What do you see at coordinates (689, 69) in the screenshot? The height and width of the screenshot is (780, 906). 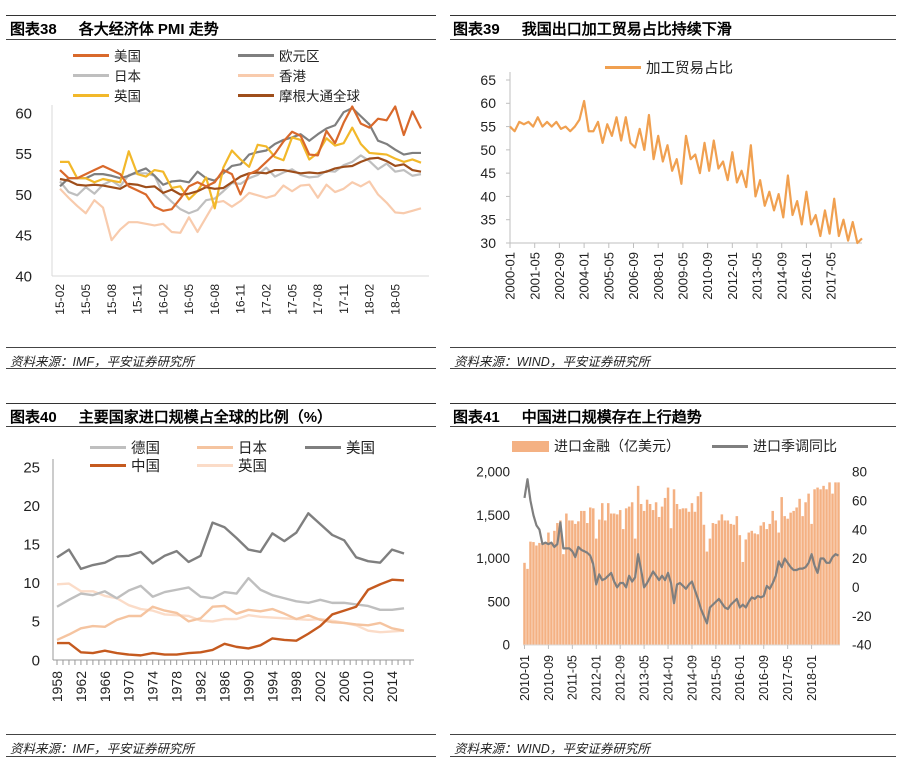 I see `legend-label: 加工贸易占比` at bounding box center [689, 69].